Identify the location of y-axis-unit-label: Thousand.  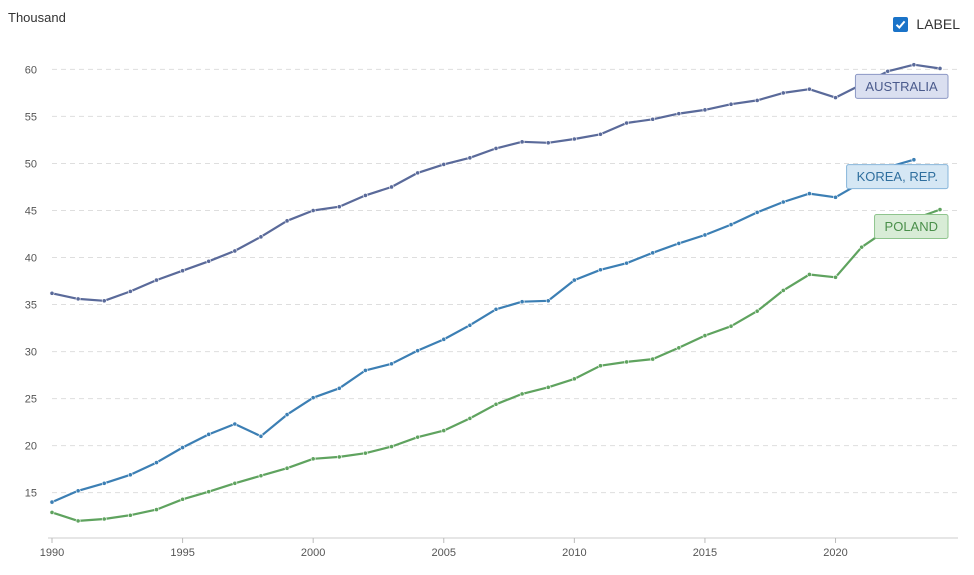
(37, 17).